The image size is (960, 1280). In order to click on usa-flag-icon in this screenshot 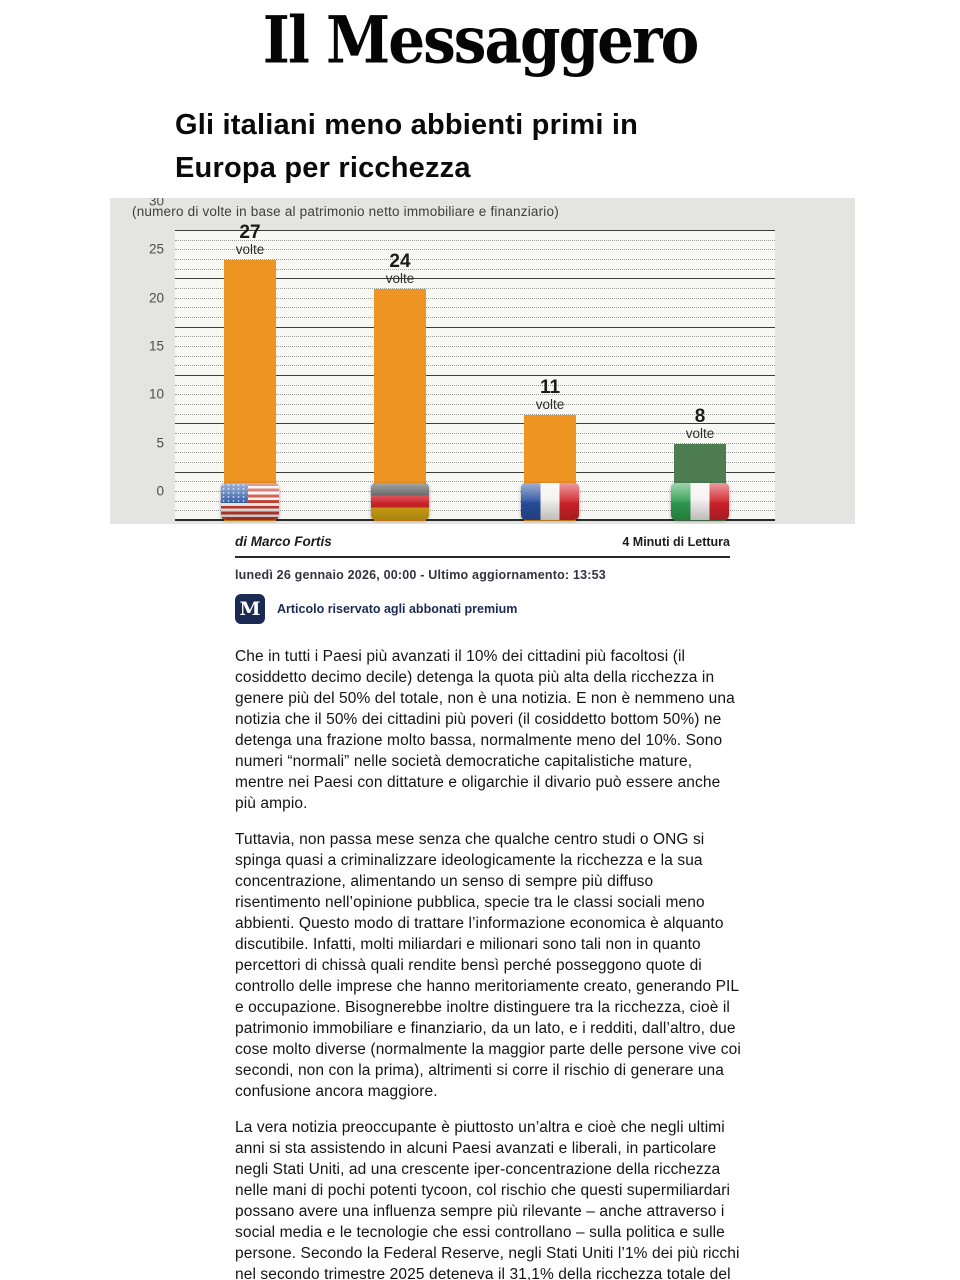, I will do `click(250, 501)`.